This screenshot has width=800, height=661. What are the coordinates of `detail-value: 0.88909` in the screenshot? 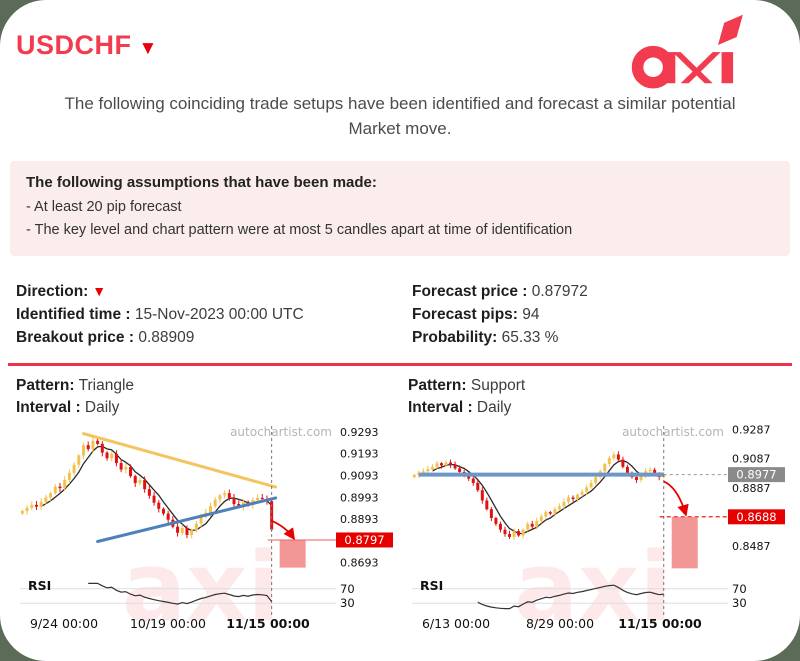 It's located at (164, 338).